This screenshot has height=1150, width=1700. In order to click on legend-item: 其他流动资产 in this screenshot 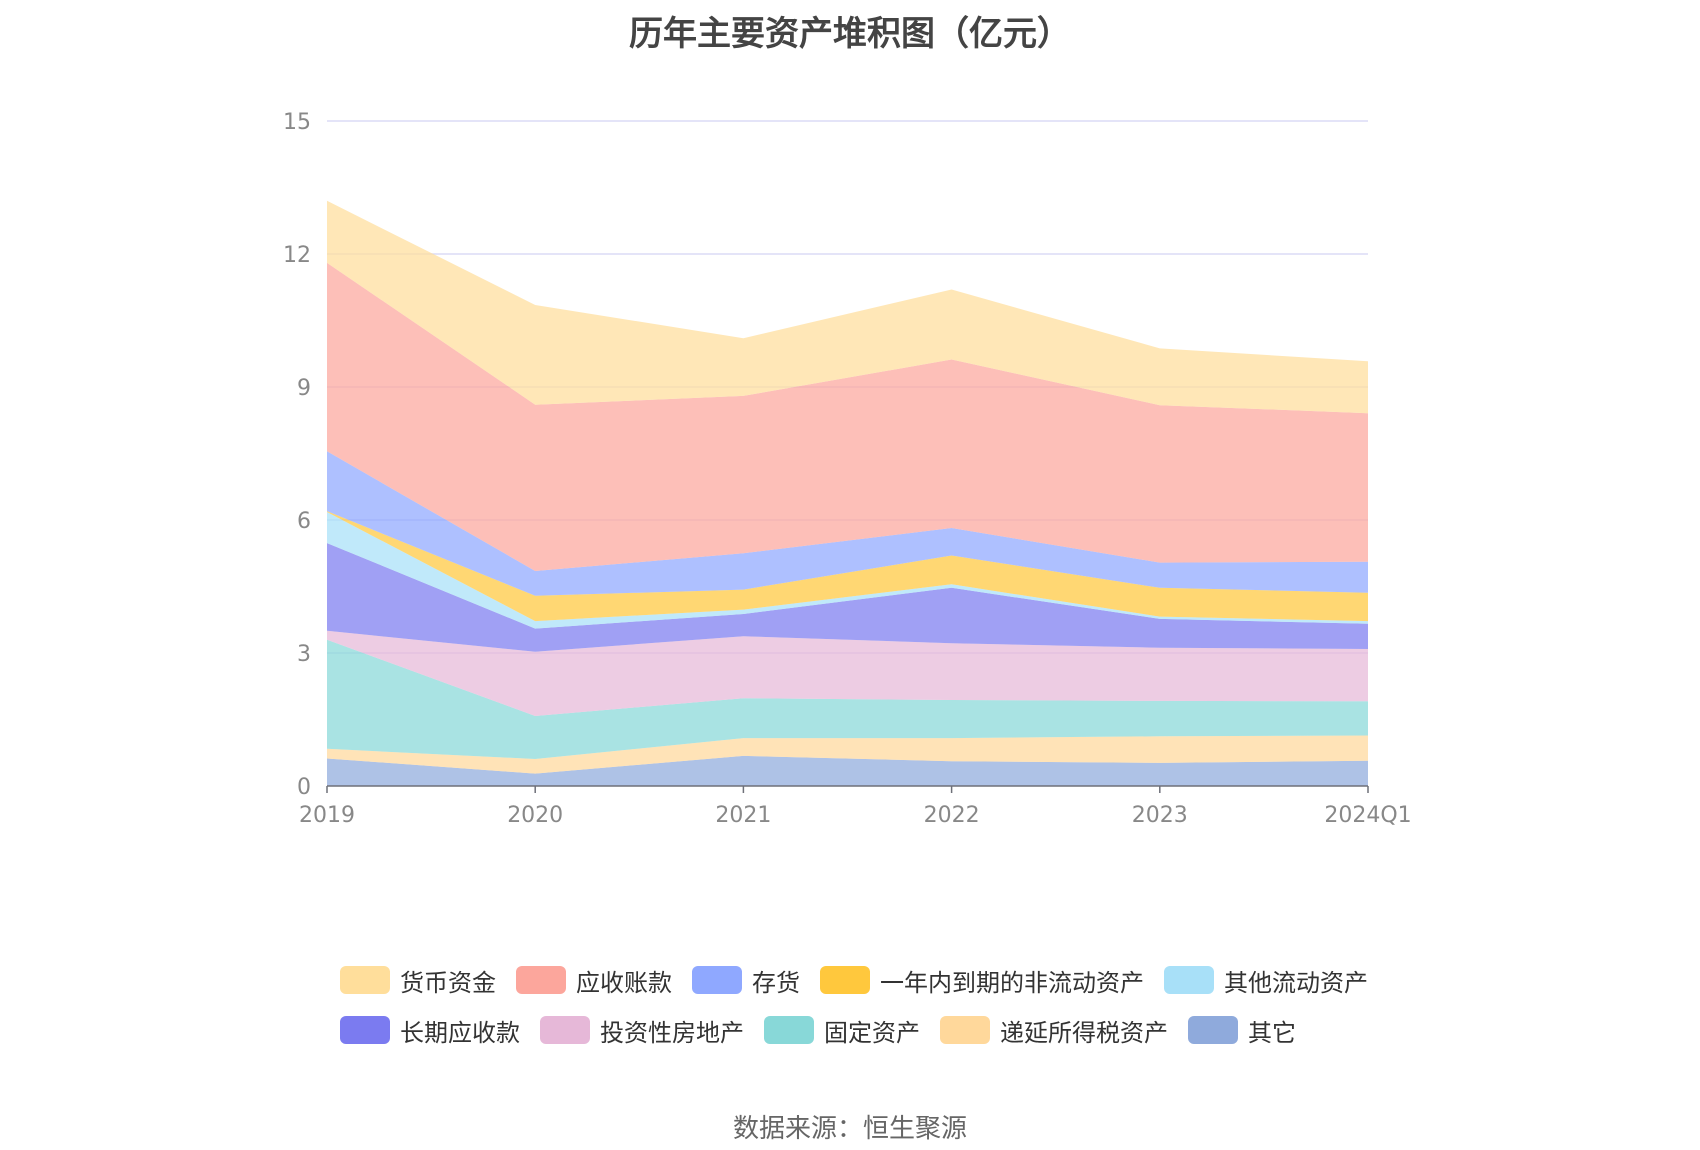, I will do `click(1266, 980)`.